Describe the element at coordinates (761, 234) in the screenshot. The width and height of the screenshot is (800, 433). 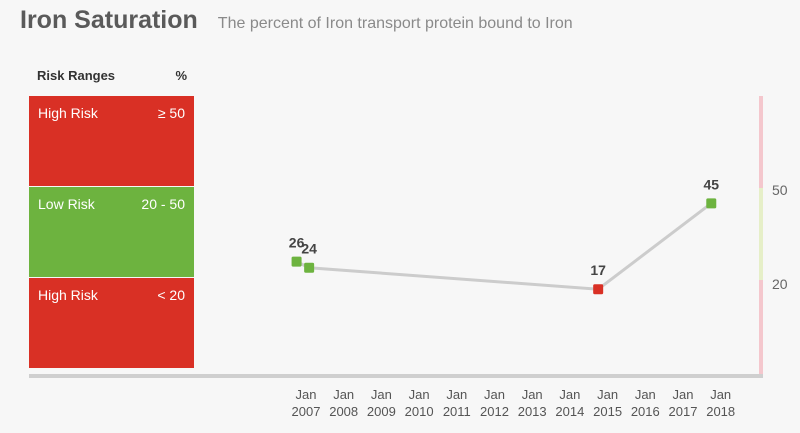
I see `right-band-low` at that location.